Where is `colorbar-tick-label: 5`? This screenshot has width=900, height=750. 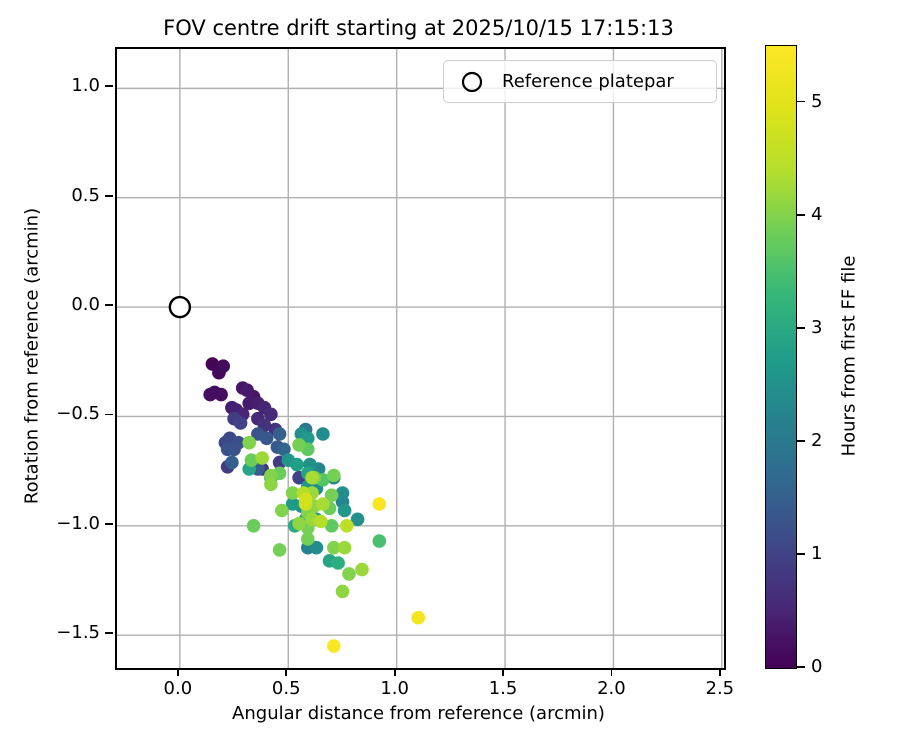 colorbar-tick-label: 5 is located at coordinates (817, 101).